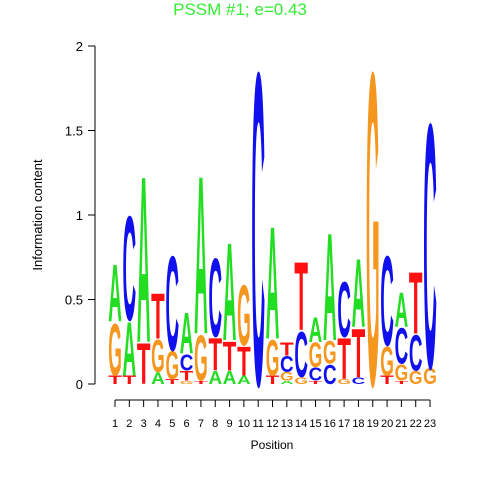 The width and height of the screenshot is (480, 480). What do you see at coordinates (315, 424) in the screenshot?
I see `x-tick-label: 15` at bounding box center [315, 424].